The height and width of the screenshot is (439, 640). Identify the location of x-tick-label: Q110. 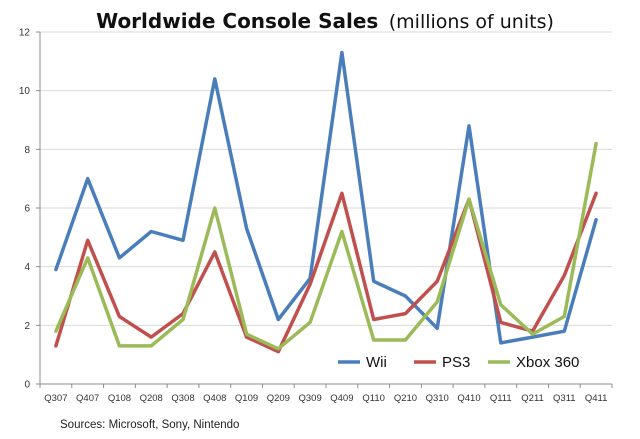
(373, 398).